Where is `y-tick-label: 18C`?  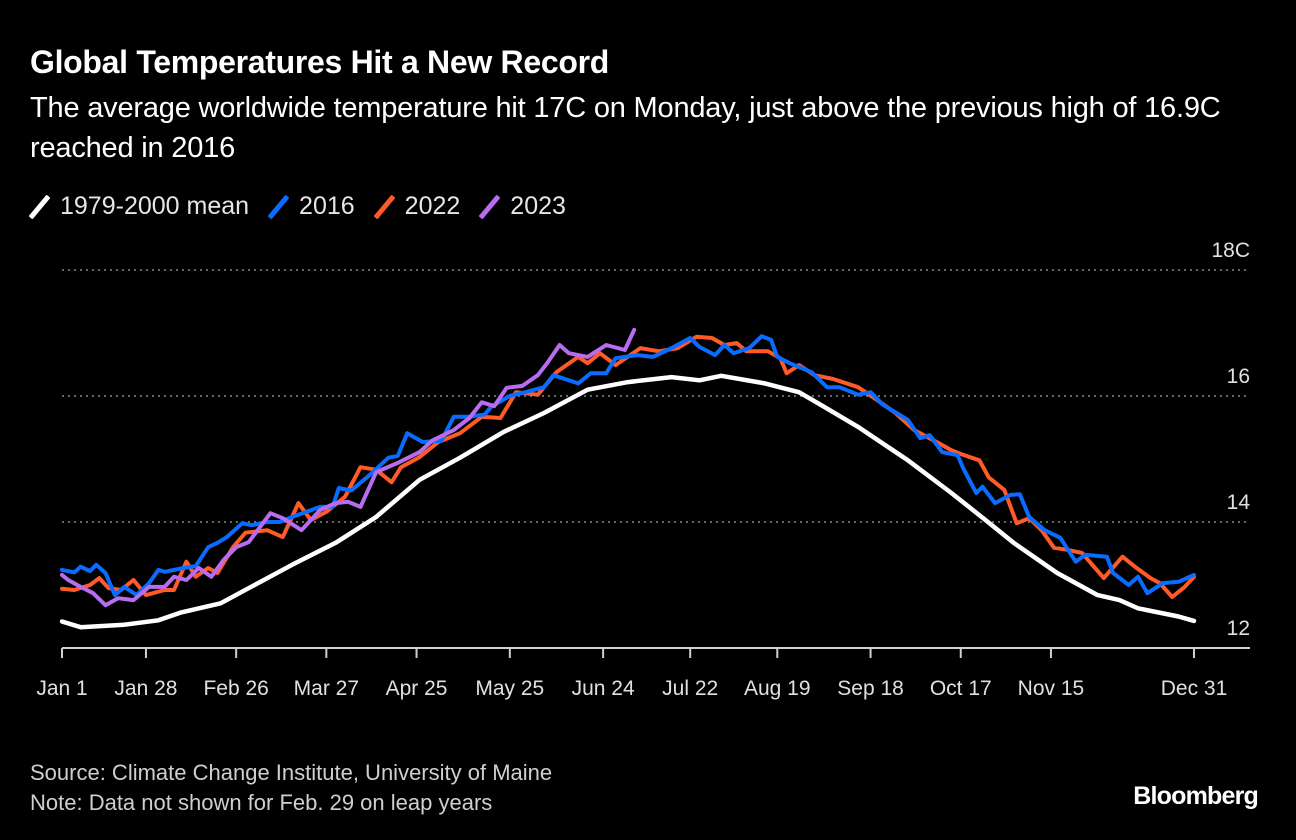
y-tick-label: 18C is located at coordinates (1230, 250).